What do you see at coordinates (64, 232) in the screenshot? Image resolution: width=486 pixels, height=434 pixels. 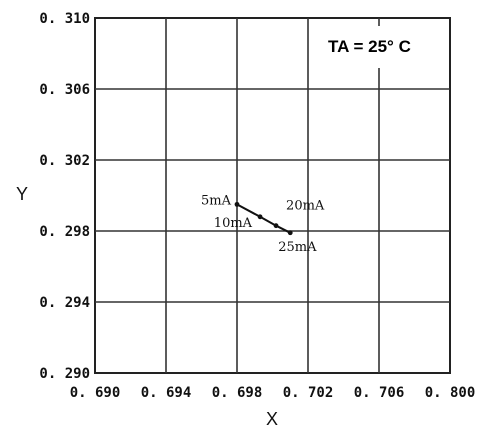 I see `y-tick-label: 0. 298` at bounding box center [64, 232].